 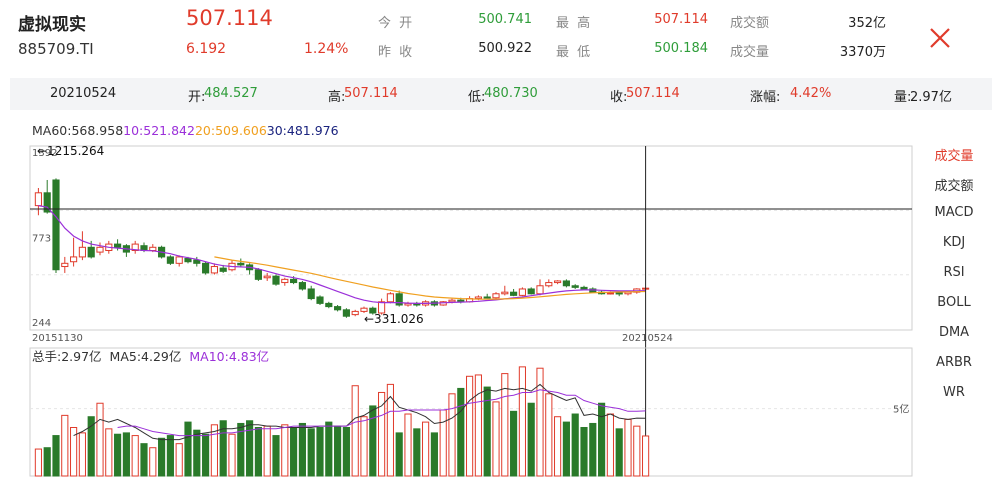 What do you see at coordinates (505, 48) in the screenshot?
I see `stat-value-prev-close: 500.922` at bounding box center [505, 48].